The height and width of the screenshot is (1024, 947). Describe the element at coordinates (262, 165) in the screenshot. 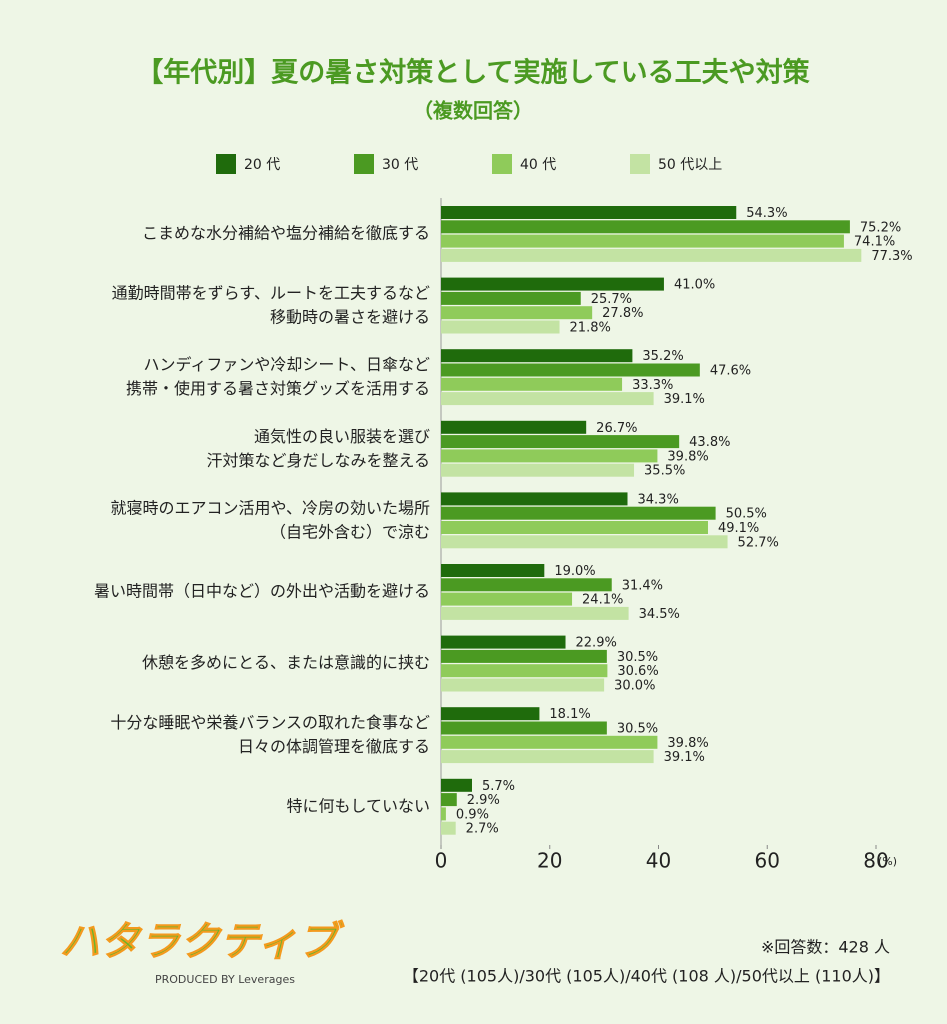

I see `legend-label: 20 代` at that location.